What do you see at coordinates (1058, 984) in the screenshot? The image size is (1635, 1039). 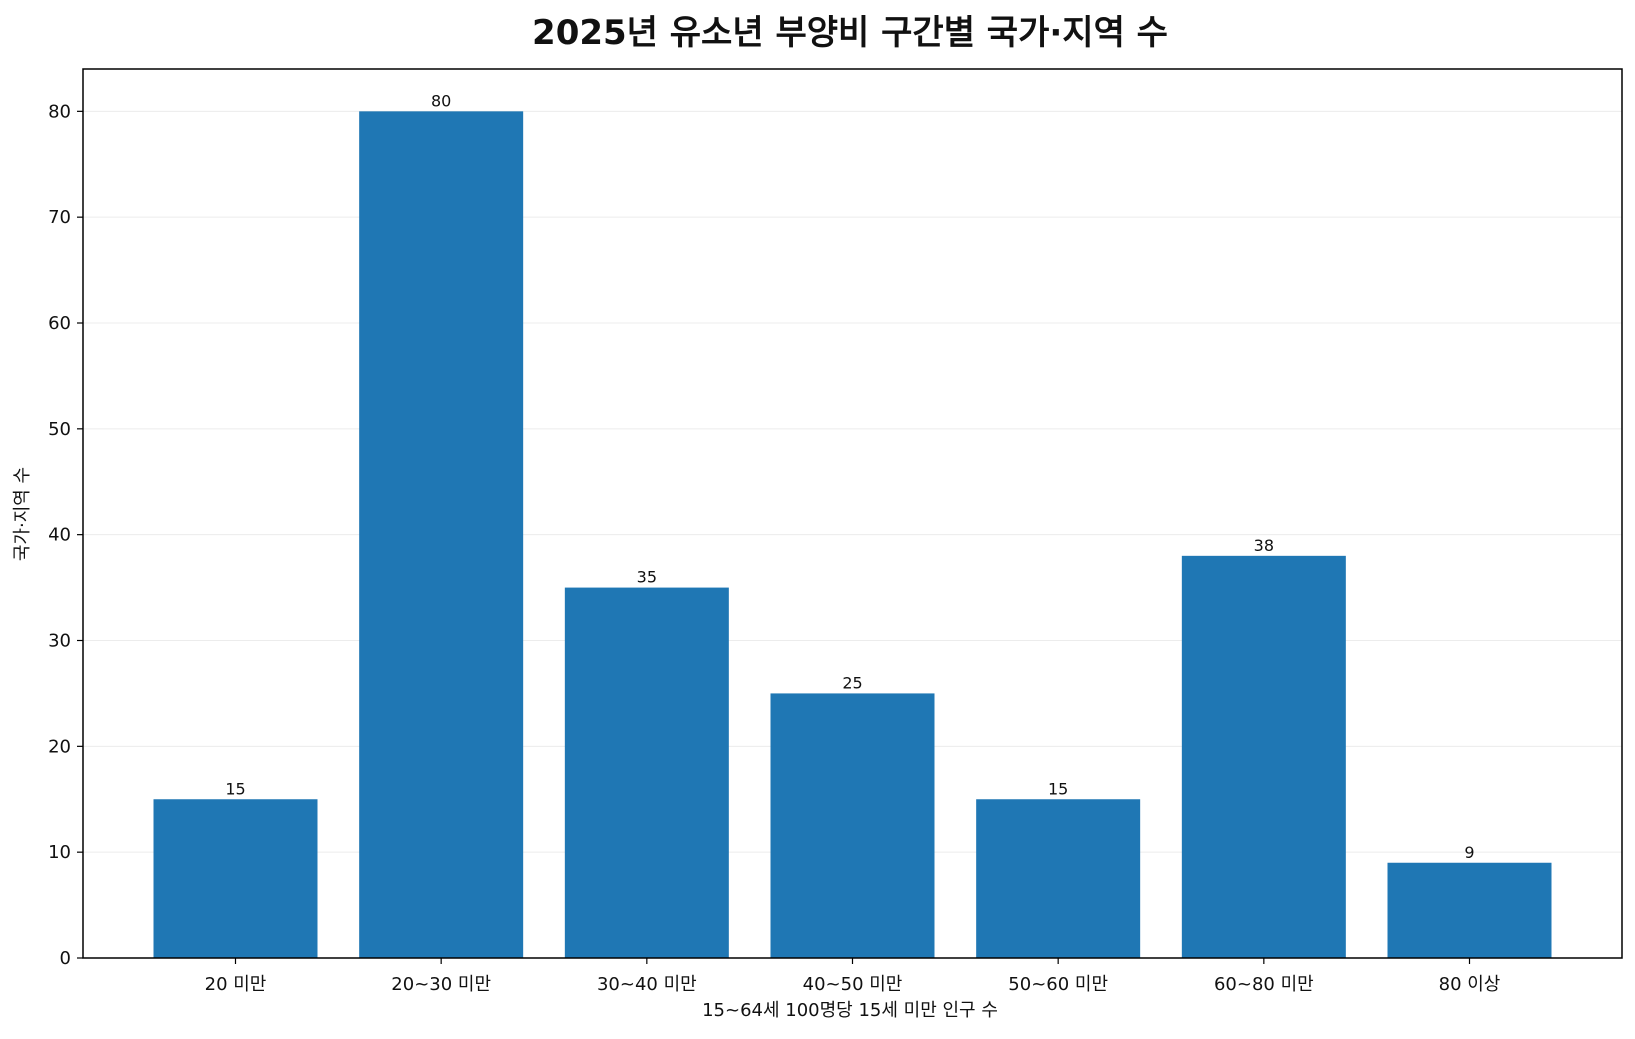 I see `x-tick-label: 50~60 미만` at bounding box center [1058, 984].